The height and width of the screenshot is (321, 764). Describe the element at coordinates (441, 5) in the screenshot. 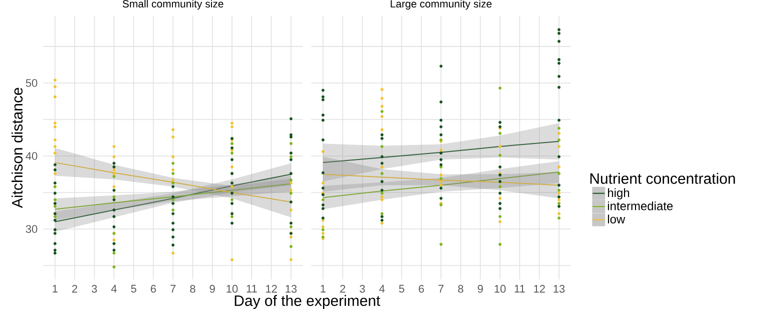

I see `chart-title: Large community size` at that location.